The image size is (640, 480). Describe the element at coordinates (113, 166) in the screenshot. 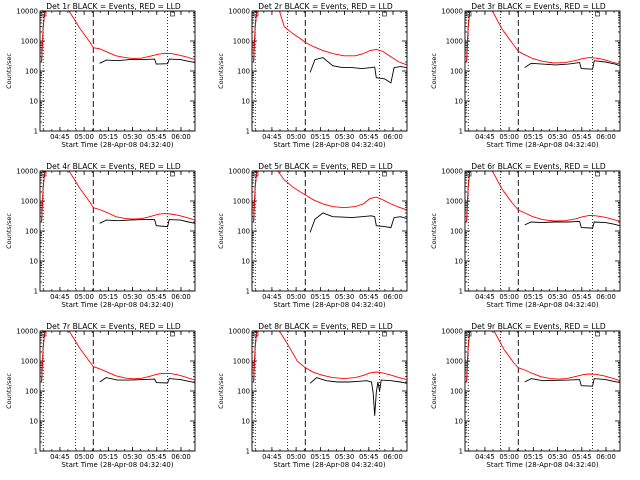

I see `panel-title: Det 4r BLACK = Events, RED = LLD` at that location.